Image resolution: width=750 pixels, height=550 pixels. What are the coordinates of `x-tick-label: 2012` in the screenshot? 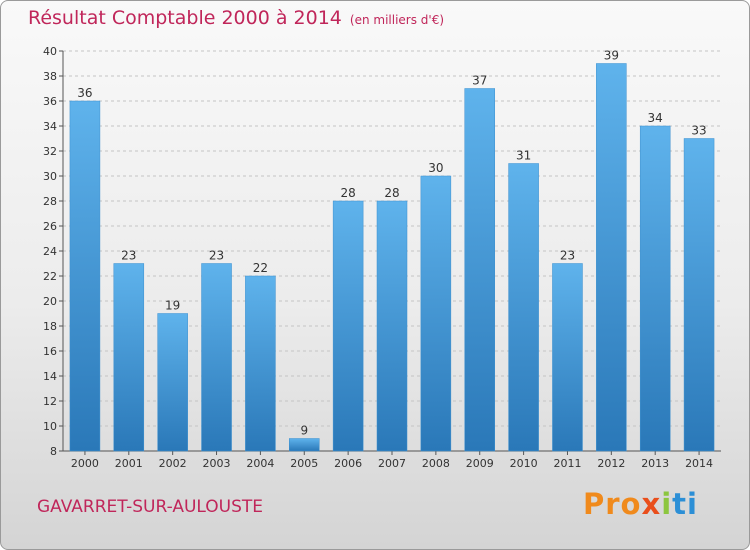 It's located at (611, 463).